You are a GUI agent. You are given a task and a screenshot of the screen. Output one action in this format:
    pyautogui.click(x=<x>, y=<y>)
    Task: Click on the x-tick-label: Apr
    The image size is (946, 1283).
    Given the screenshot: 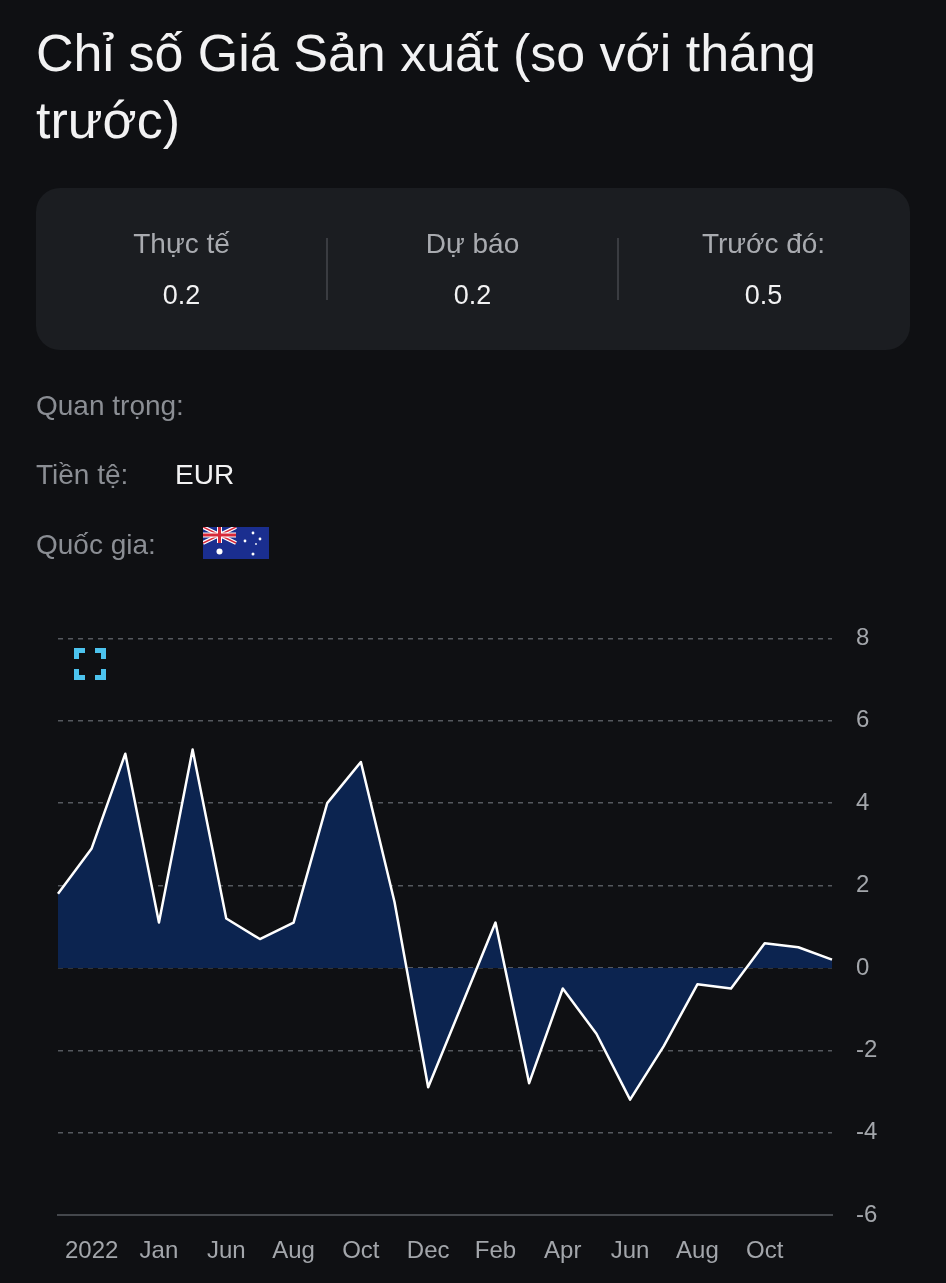 What is the action you would take?
    pyautogui.click(x=563, y=1250)
    